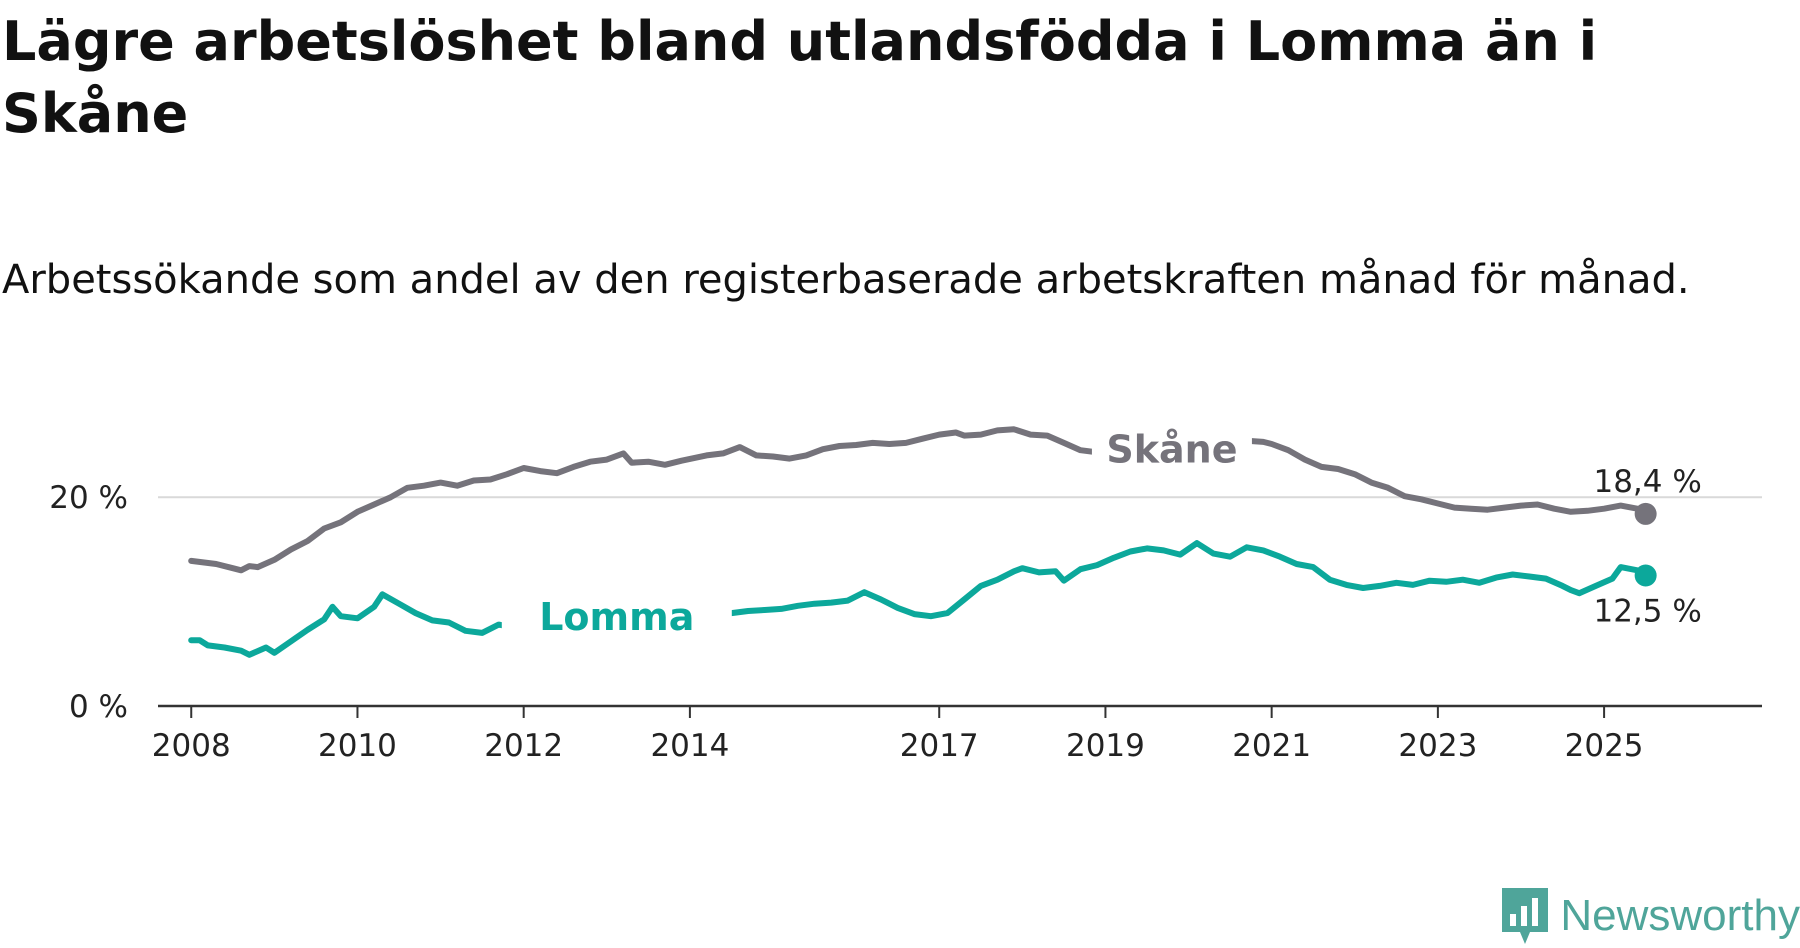 This screenshot has width=1800, height=948. What do you see at coordinates (1647, 482) in the screenshot?
I see `end-value-label-skane: 18,4 %` at bounding box center [1647, 482].